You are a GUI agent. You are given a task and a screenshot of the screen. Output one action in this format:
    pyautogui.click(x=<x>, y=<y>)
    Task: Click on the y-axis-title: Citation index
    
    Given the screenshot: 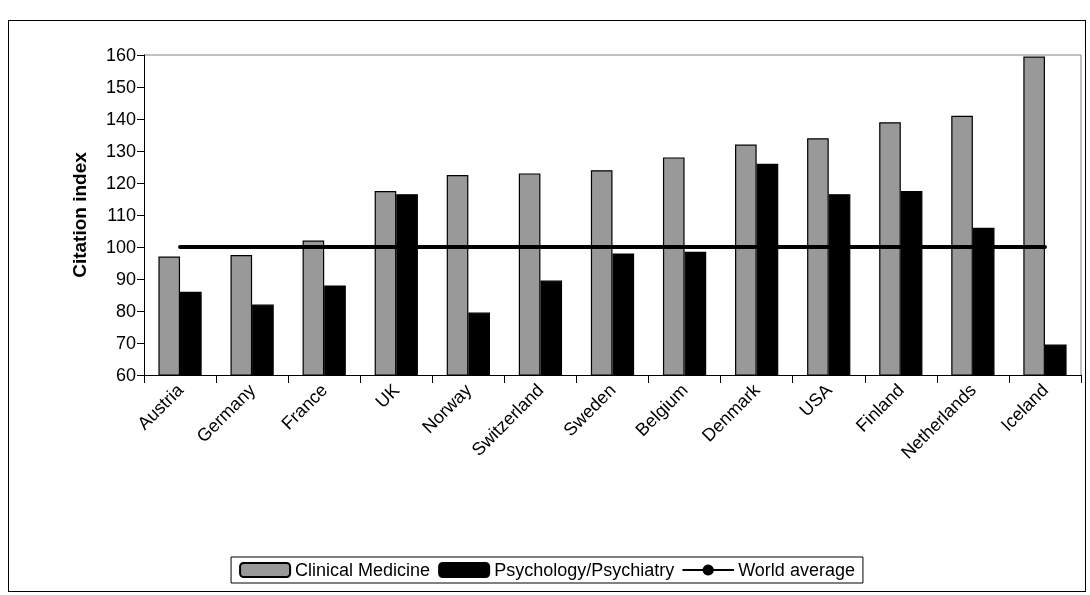 What is the action you would take?
    pyautogui.click(x=79, y=214)
    